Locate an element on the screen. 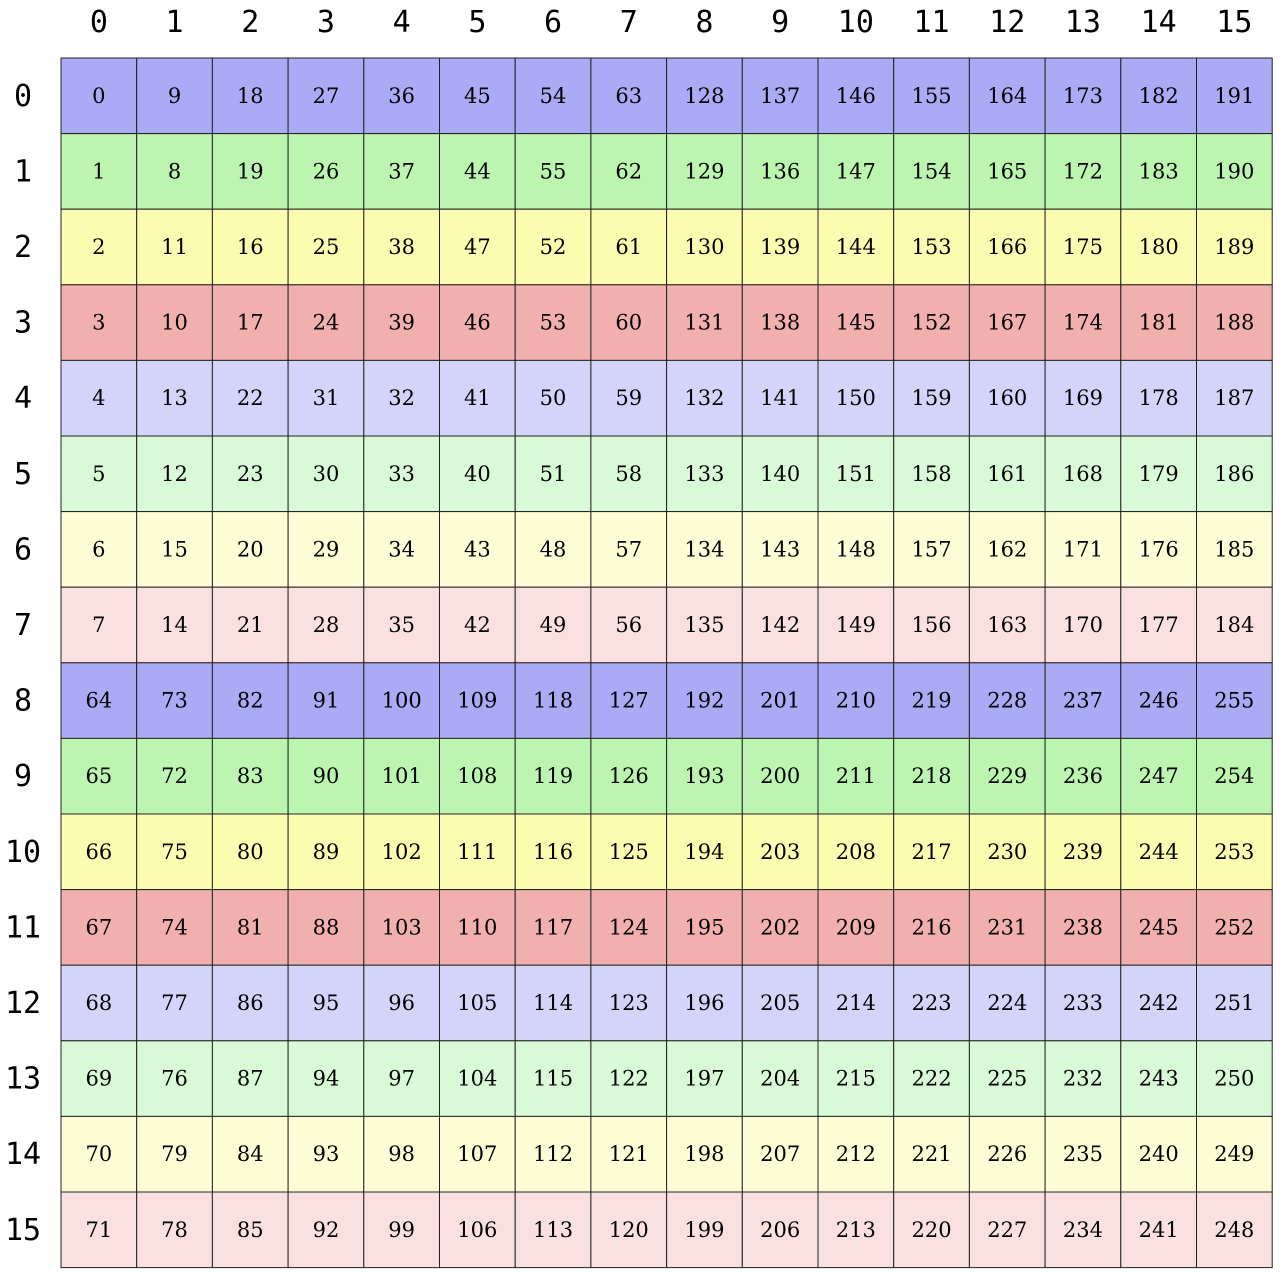 Image resolution: width=1286 pixels, height=1276 pixels. cell-value: 9 is located at coordinates (174, 96).